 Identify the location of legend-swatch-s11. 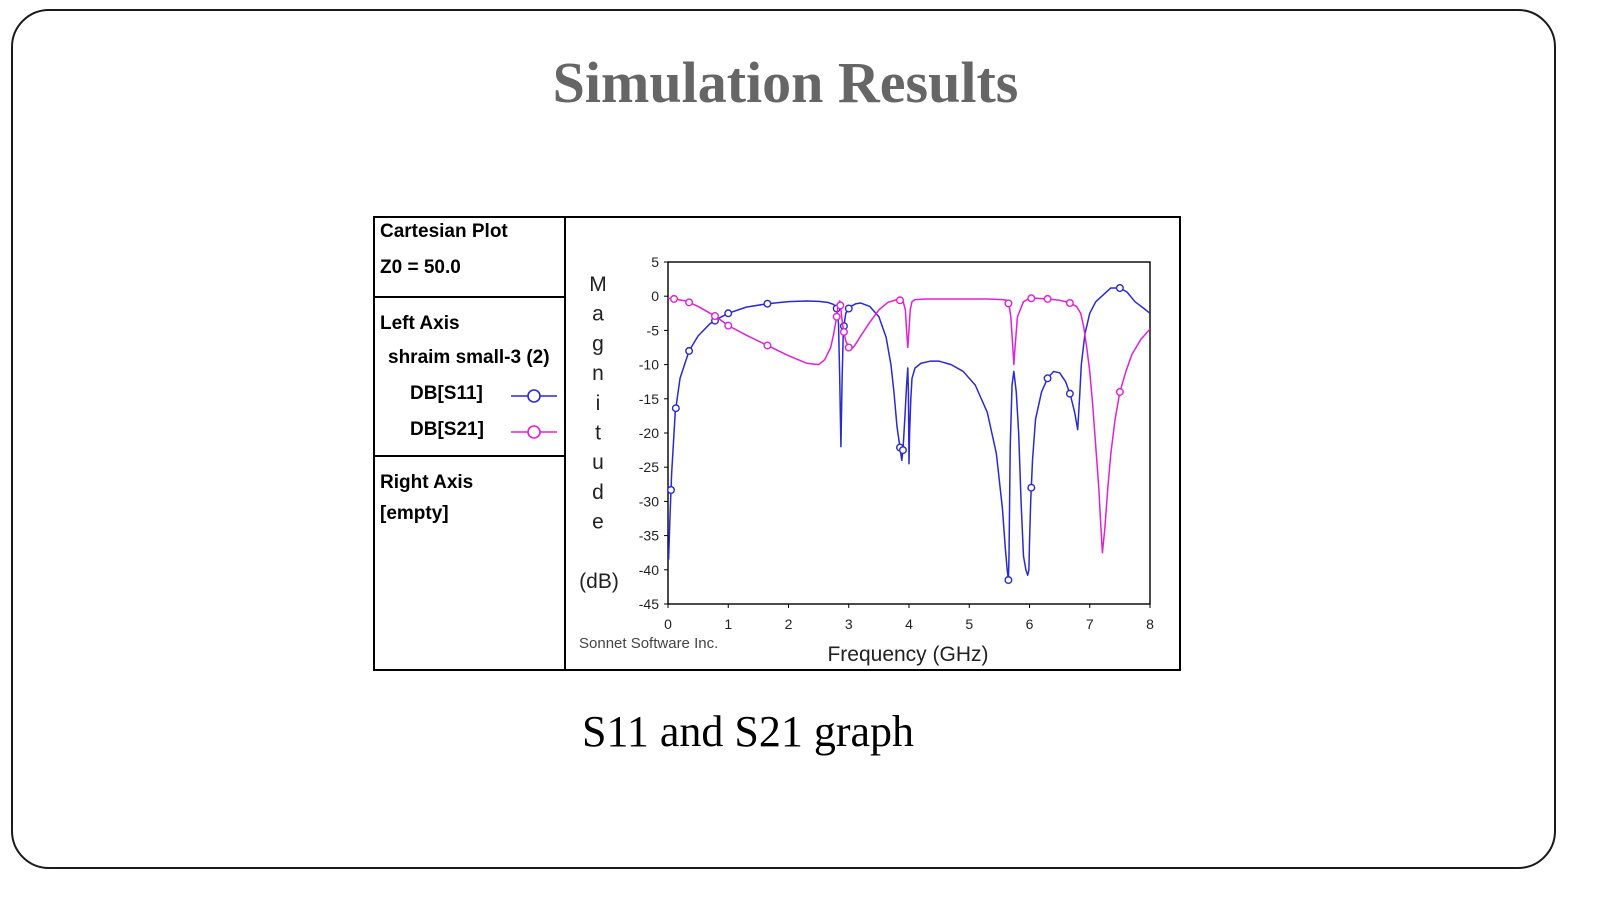
(534, 396).